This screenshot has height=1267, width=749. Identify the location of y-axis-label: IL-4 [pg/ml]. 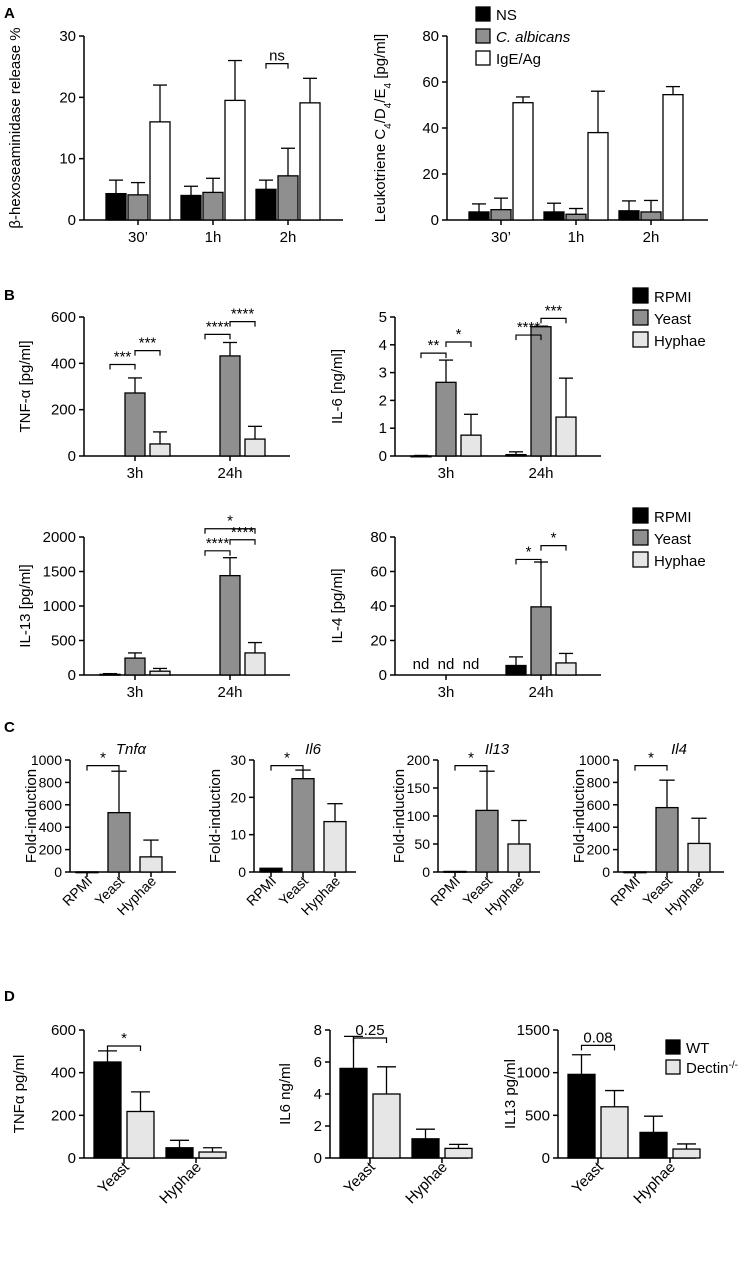
(337, 605).